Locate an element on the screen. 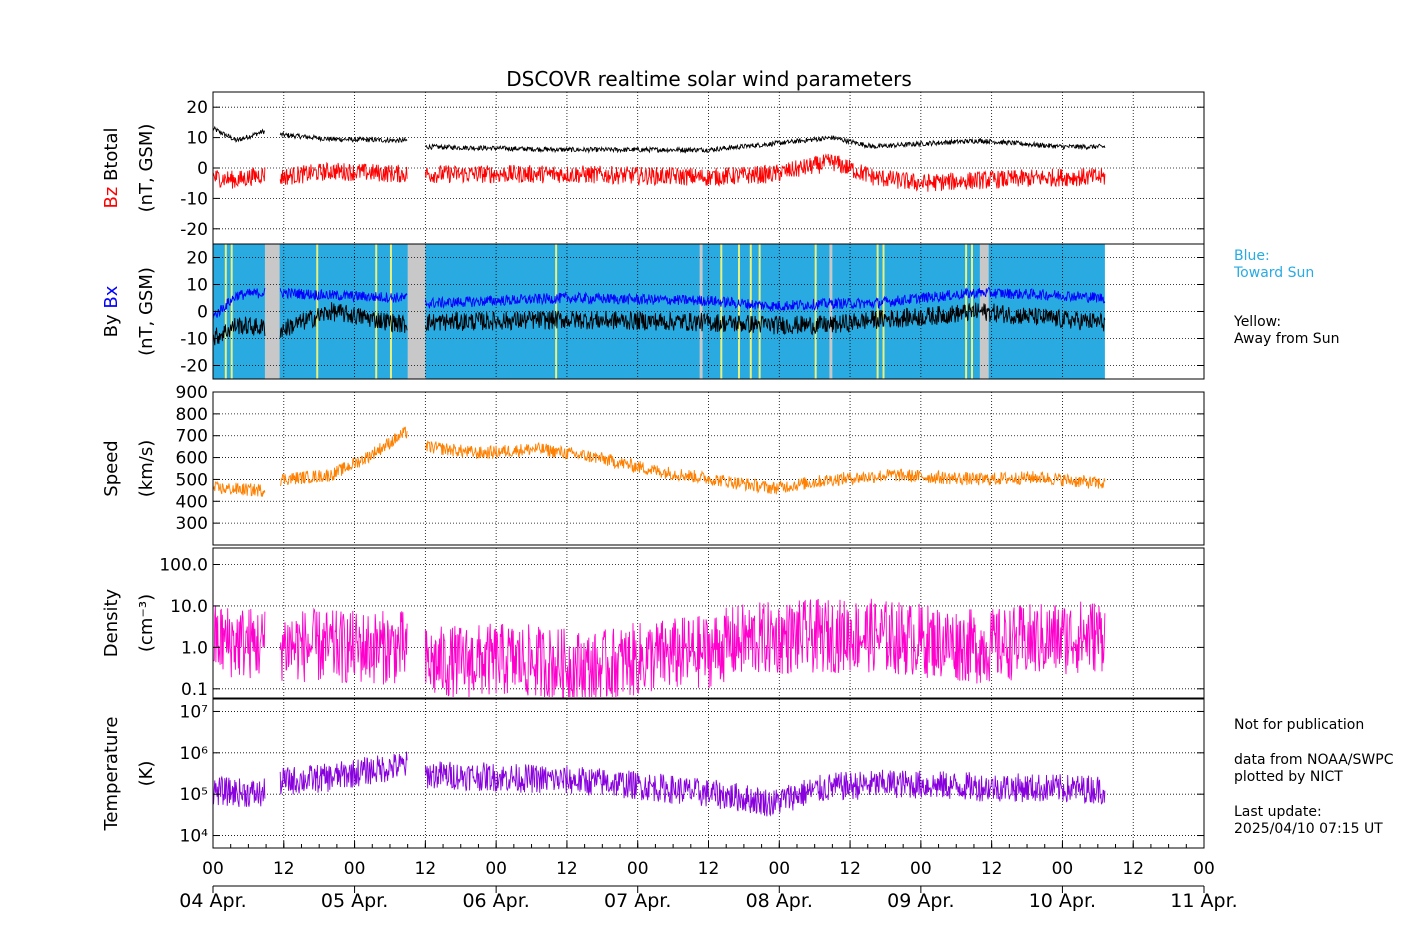 This screenshot has height=944, width=1417. series-line-temperature is located at coordinates (659, 784).